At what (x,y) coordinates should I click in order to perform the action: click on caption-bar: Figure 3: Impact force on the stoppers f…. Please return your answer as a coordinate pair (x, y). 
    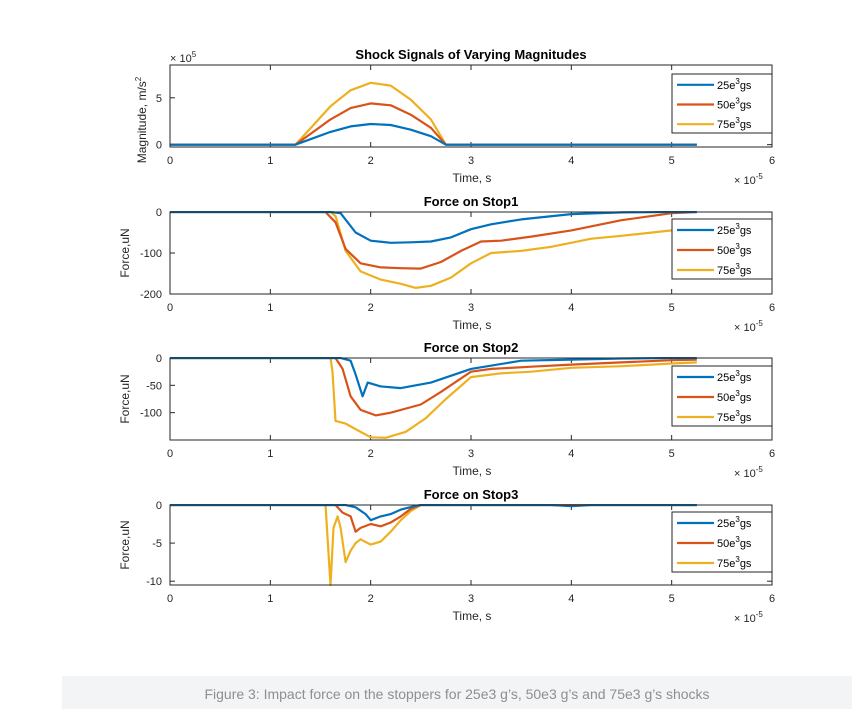
    Looking at the image, I should click on (457, 692).